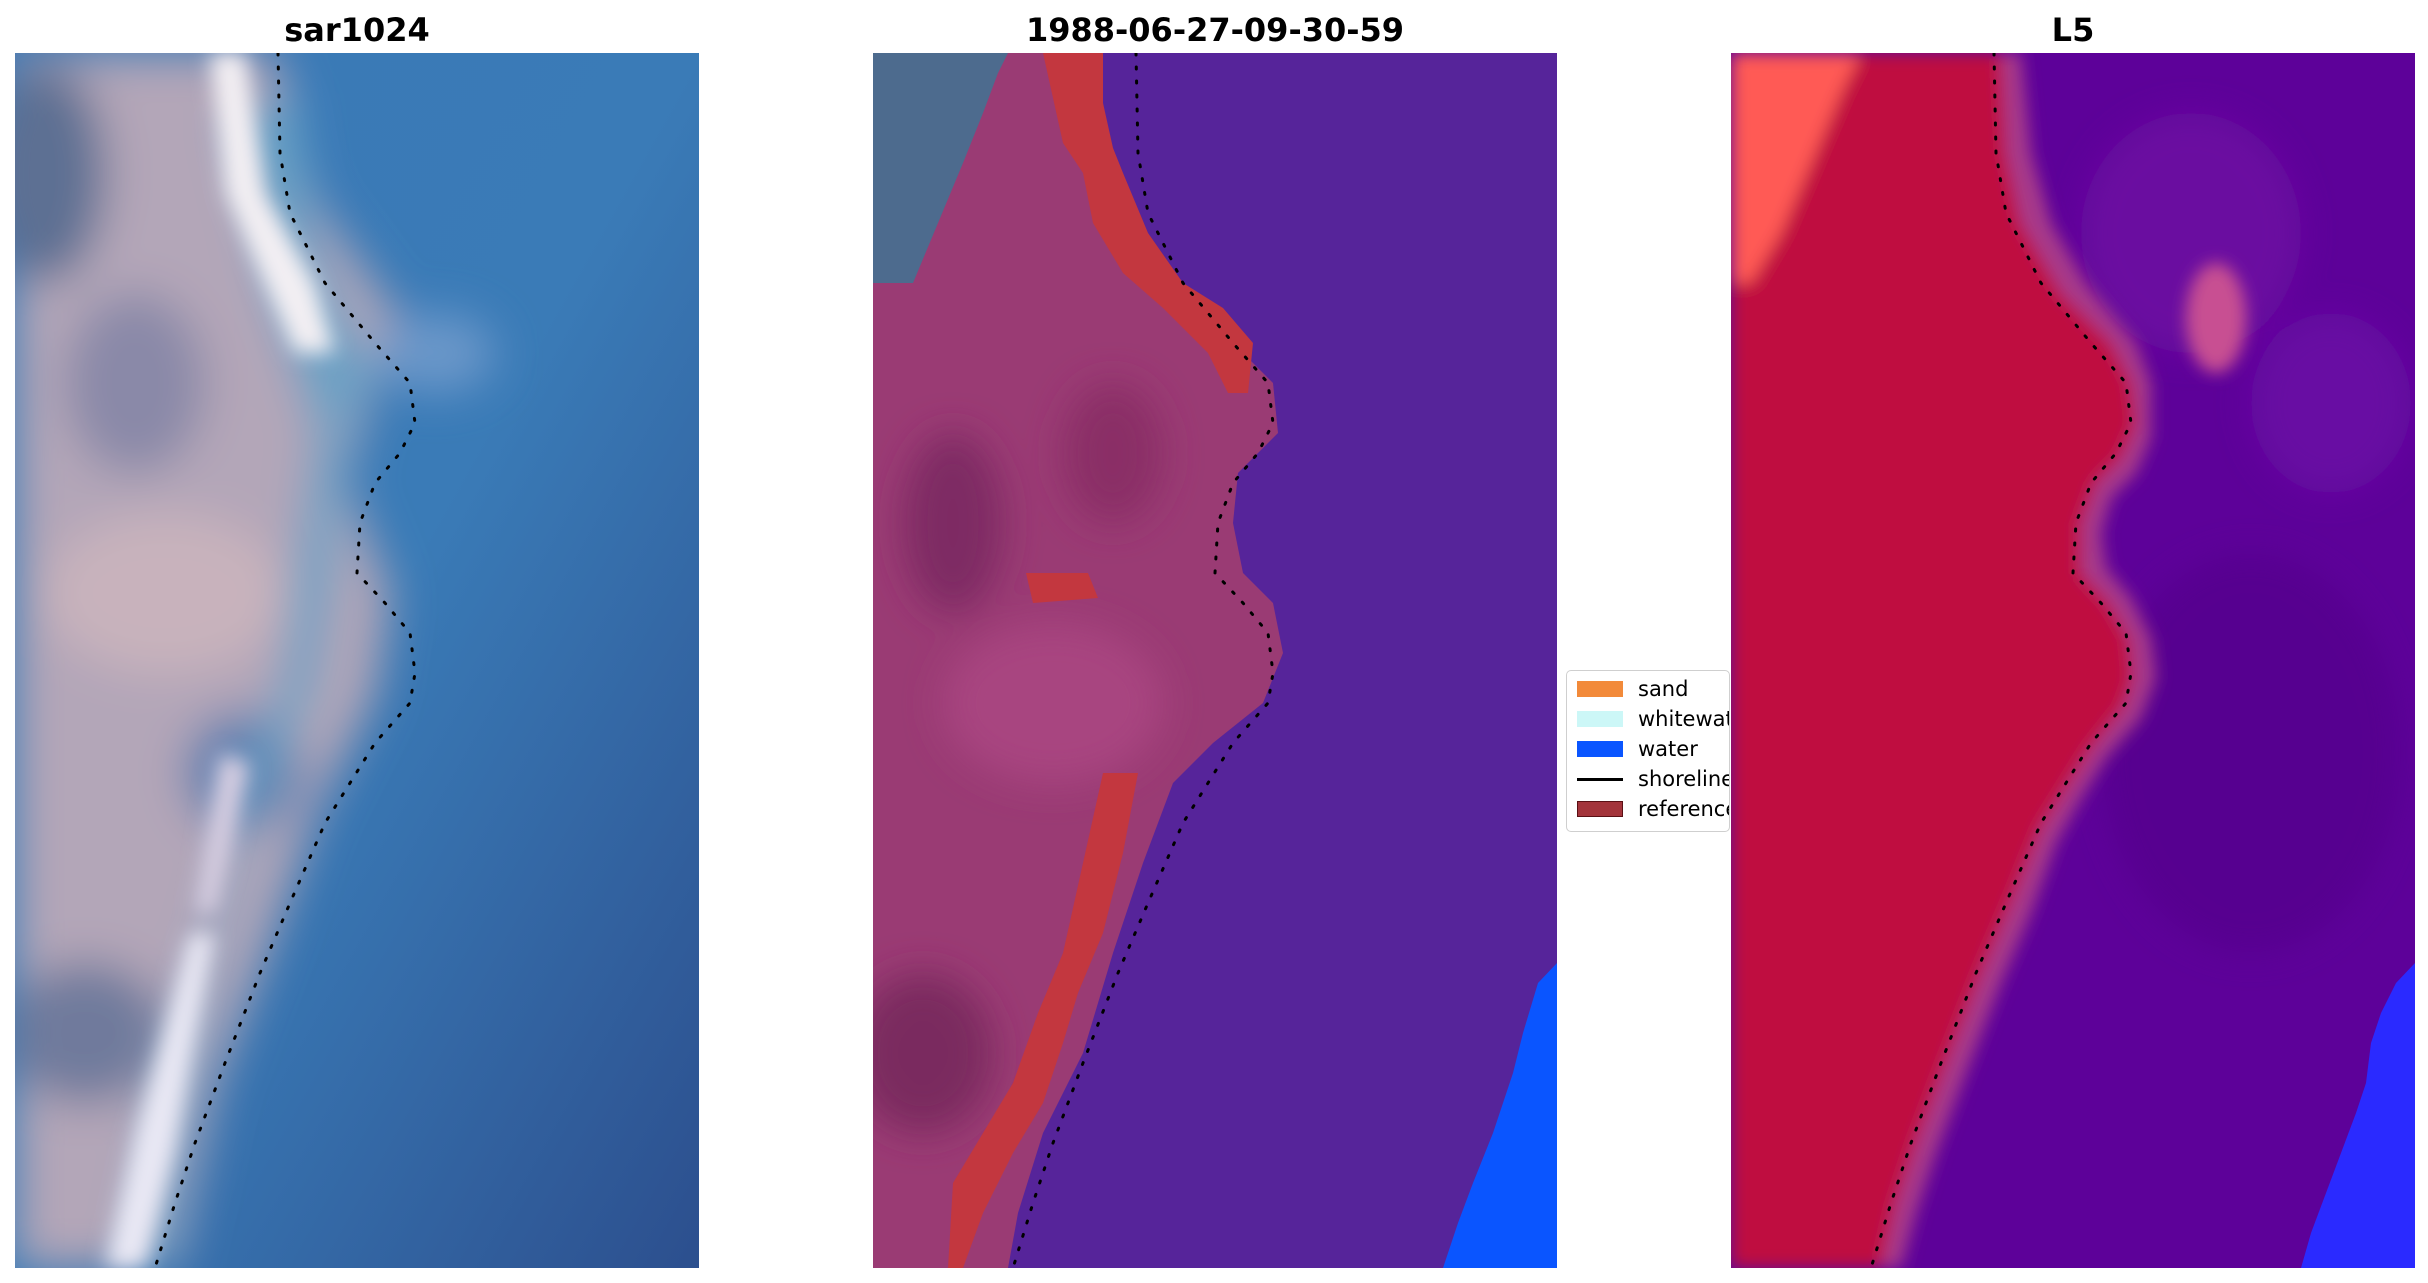  I want to click on legend-label: shoreline, so click(1684, 779).